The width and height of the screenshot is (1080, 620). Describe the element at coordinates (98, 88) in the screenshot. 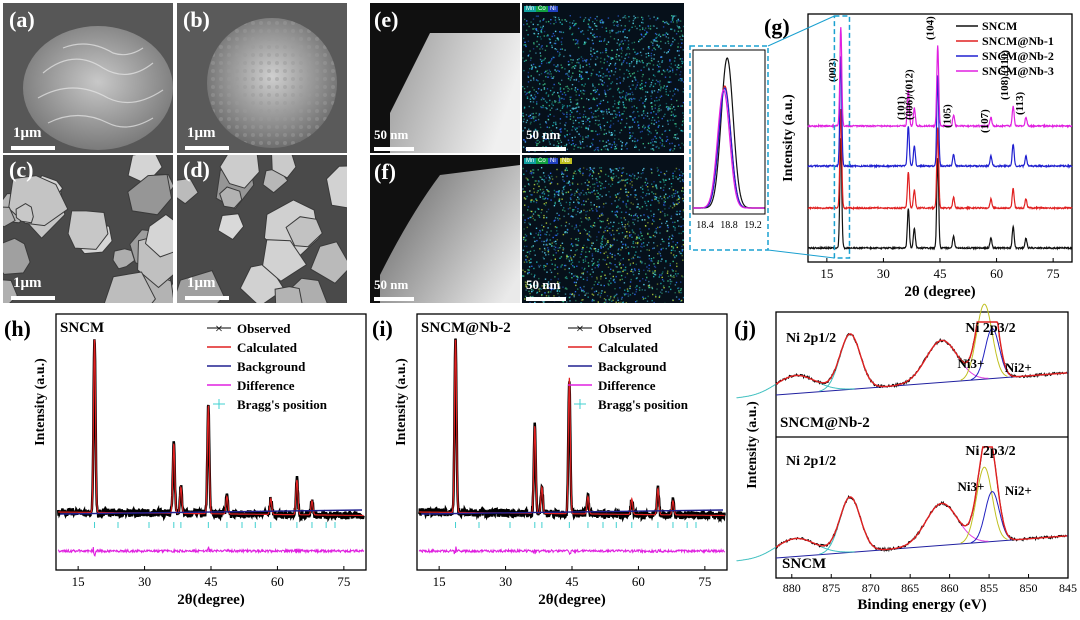

I see `sem-image-a` at that location.